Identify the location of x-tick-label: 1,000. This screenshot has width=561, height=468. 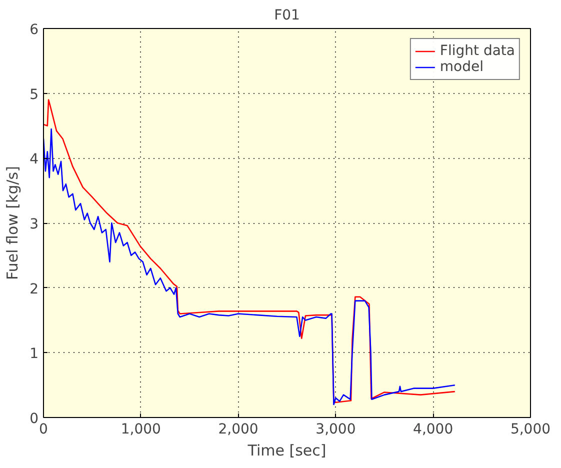
(140, 430).